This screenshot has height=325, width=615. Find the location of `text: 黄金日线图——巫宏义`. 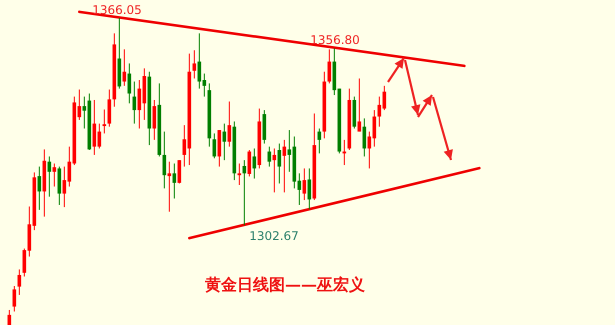

text: 黄金日线图——巫宏义 is located at coordinates (284, 284).